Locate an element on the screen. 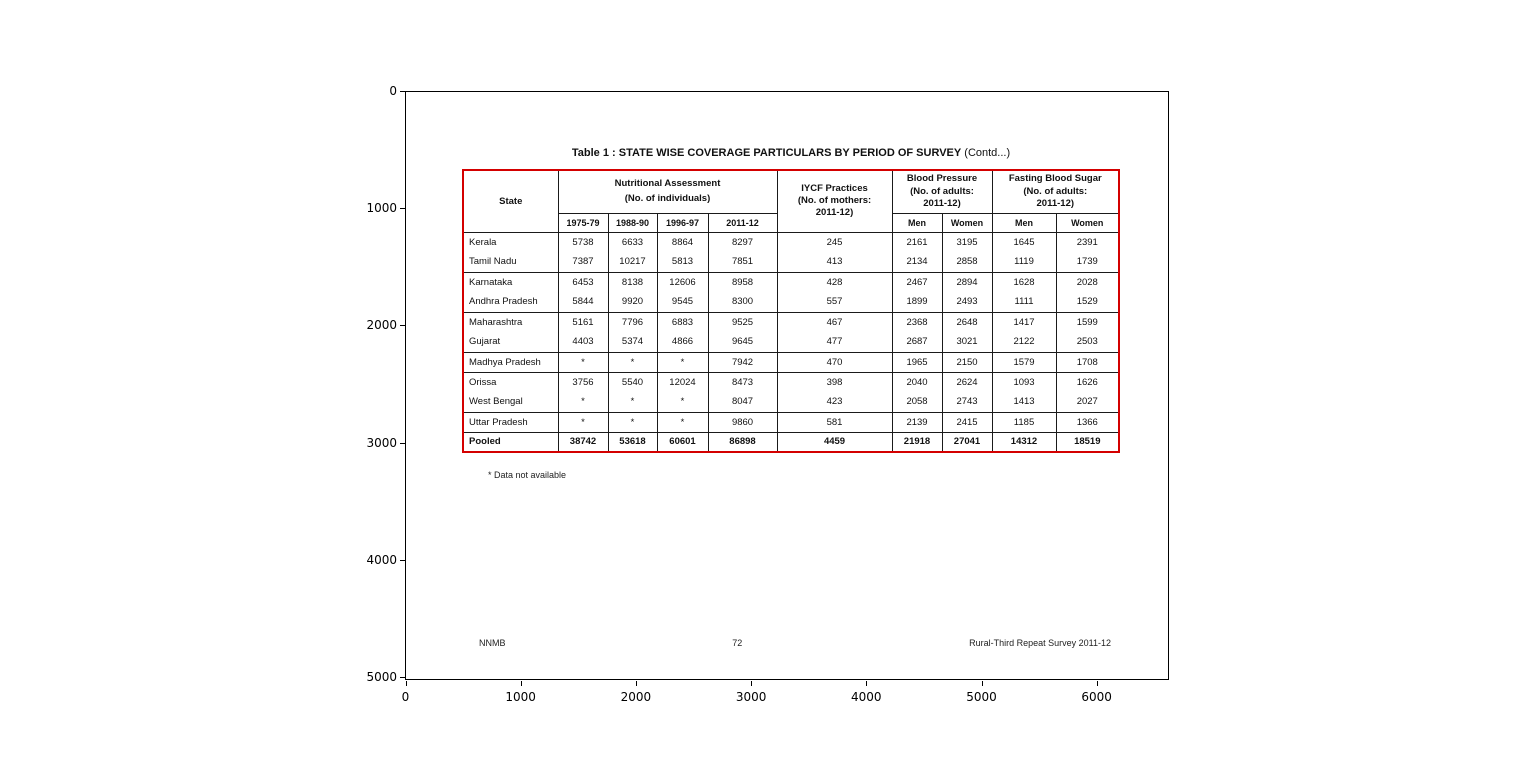  state-cell: Gujarat is located at coordinates (510, 342).